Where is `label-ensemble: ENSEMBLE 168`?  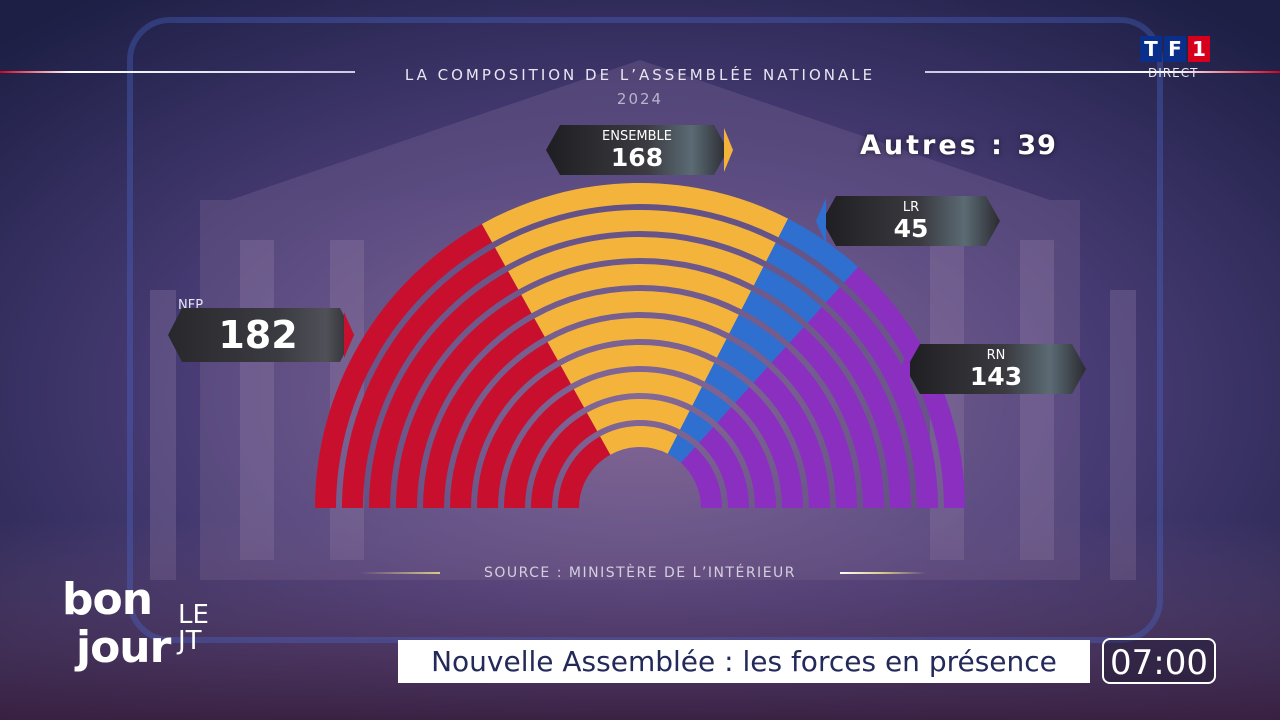 label-ensemble: ENSEMBLE 168 is located at coordinates (637, 150).